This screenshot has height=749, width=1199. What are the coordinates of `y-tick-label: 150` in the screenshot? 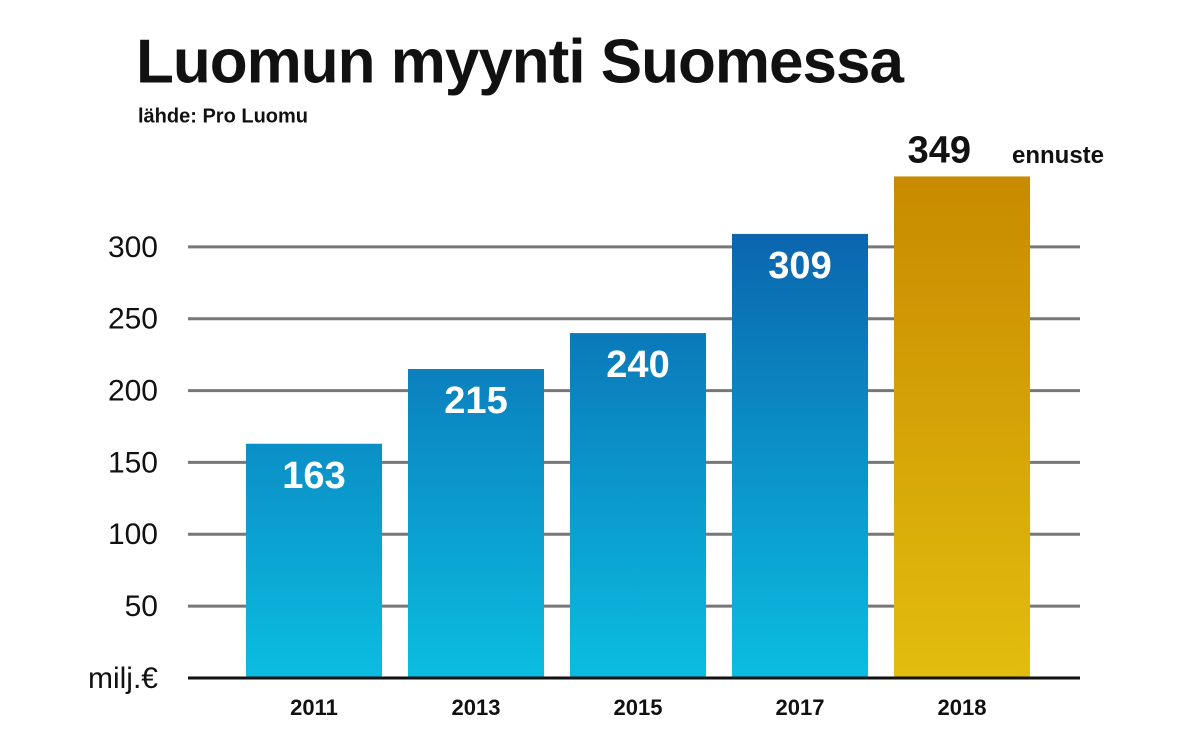 It's located at (133, 462).